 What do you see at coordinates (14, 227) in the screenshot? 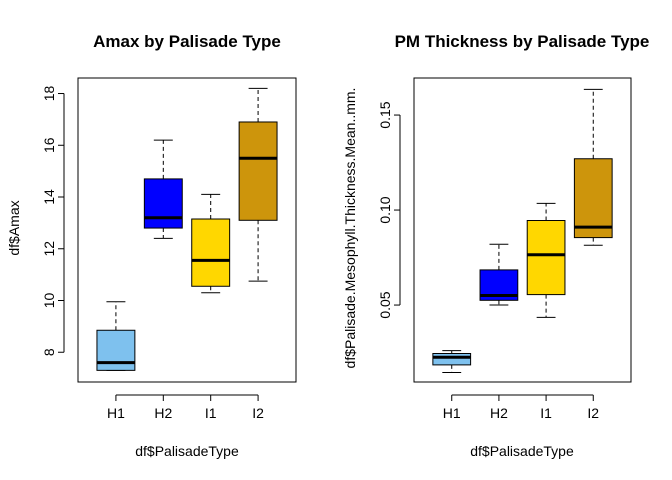
I see `y-axis-label: df$Amax` at bounding box center [14, 227].